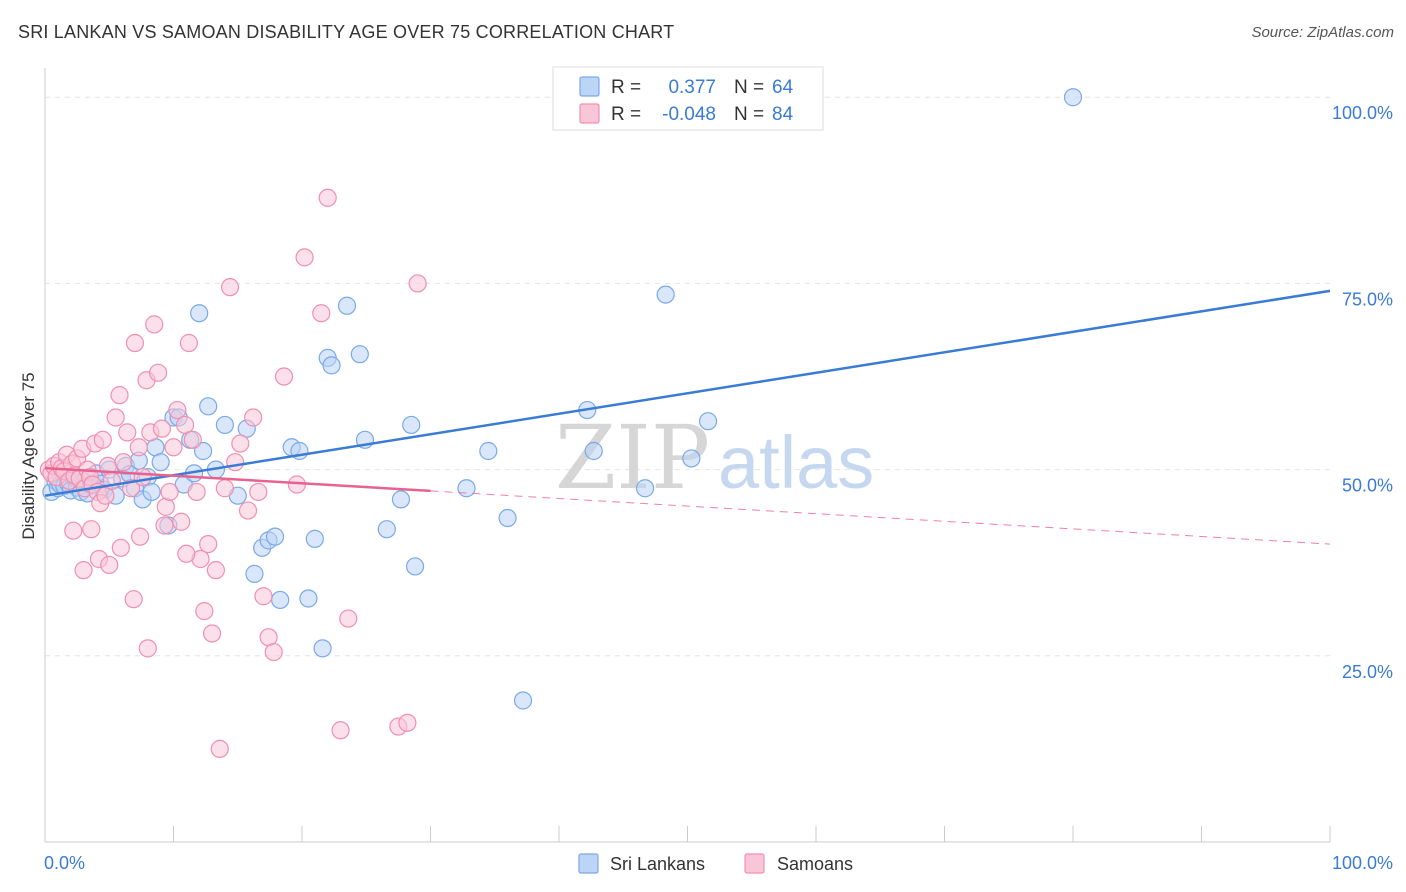 This screenshot has width=1406, height=892. I want to click on y-tick-label: 50.0%, so click(1367, 486).